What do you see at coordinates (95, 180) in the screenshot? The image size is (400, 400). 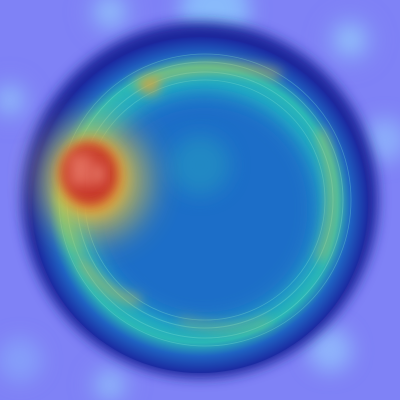 I see `hotspot` at bounding box center [95, 180].